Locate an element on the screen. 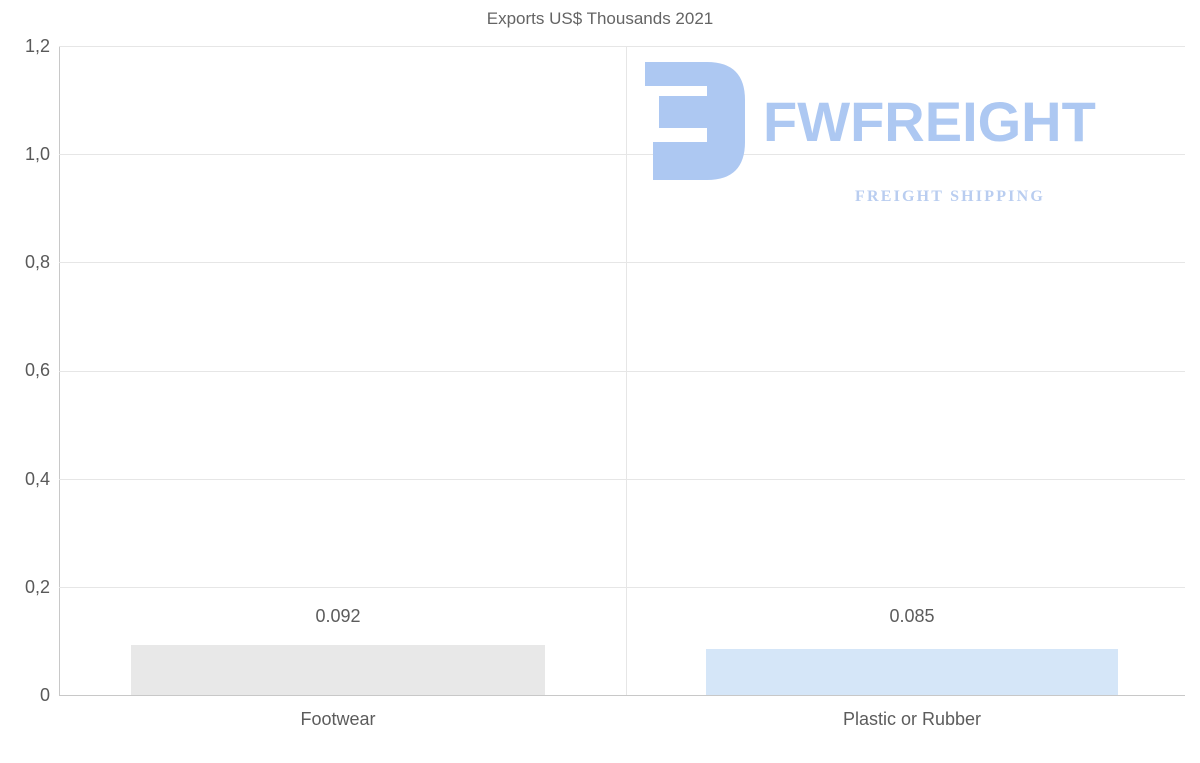 Image resolution: width=1200 pixels, height=763 pixels. y-axis-tick-label-0: 0 is located at coordinates (44, 695).